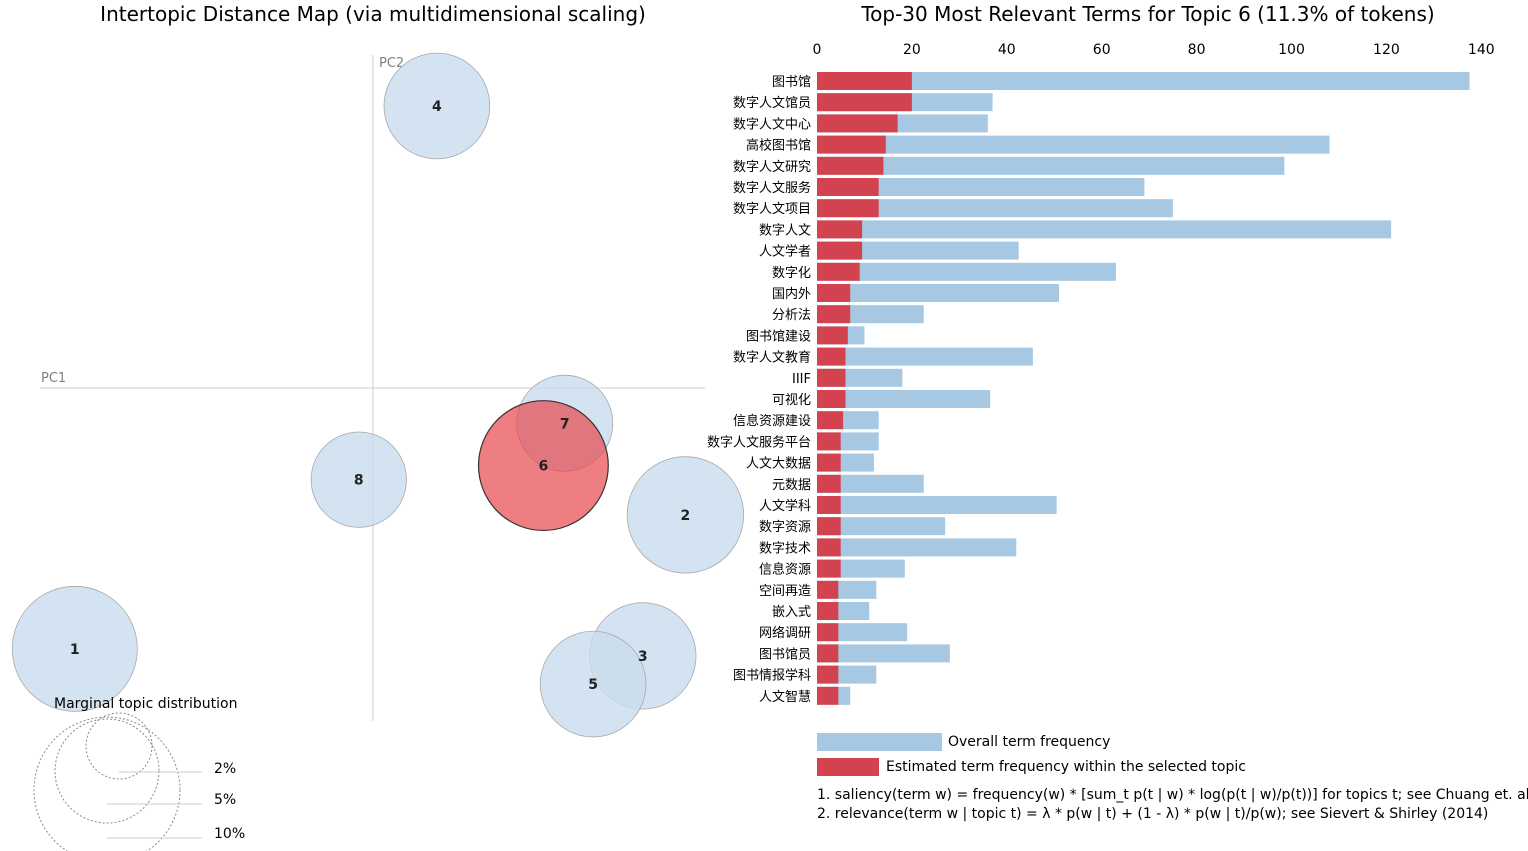 This screenshot has height=851, width=1528. What do you see at coordinates (785, 230) in the screenshot?
I see `term-label-8: 数字人文` at bounding box center [785, 230].